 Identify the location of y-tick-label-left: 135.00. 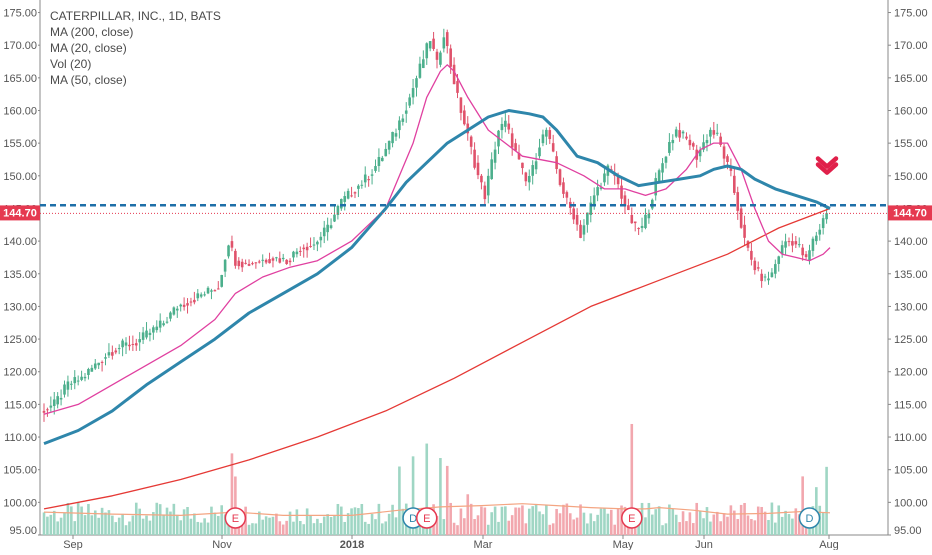
(20, 275).